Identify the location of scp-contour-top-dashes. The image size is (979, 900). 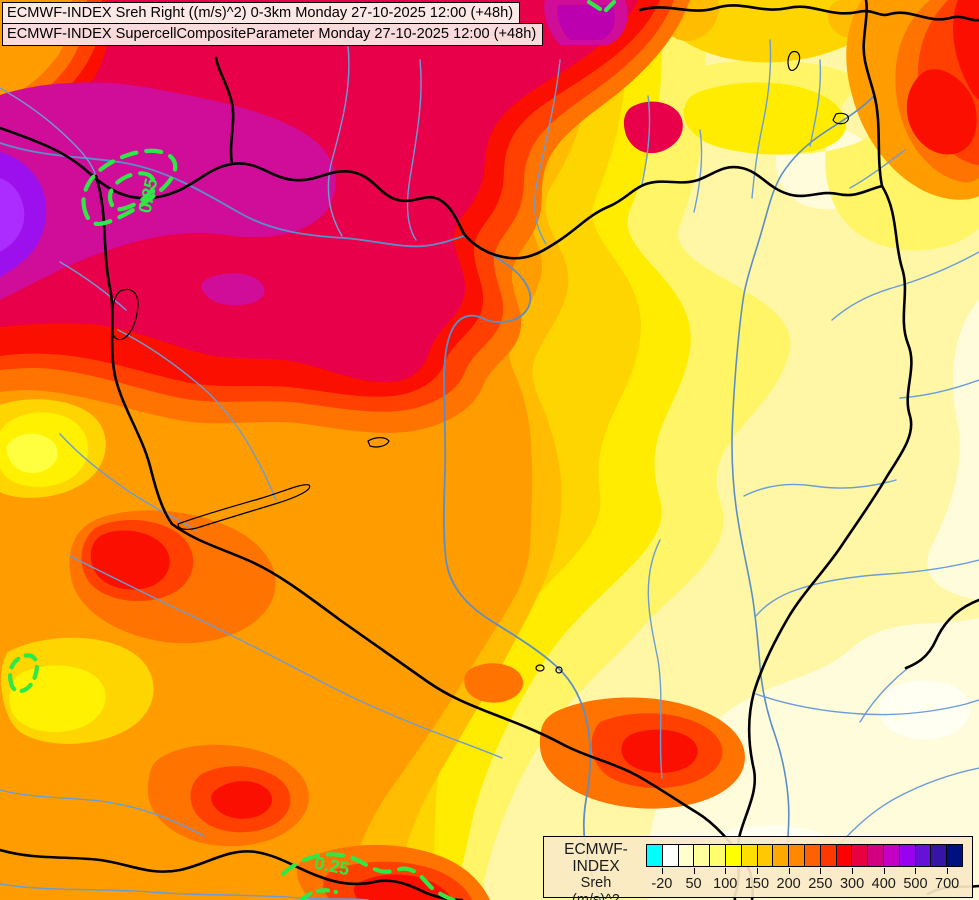
(601, 6).